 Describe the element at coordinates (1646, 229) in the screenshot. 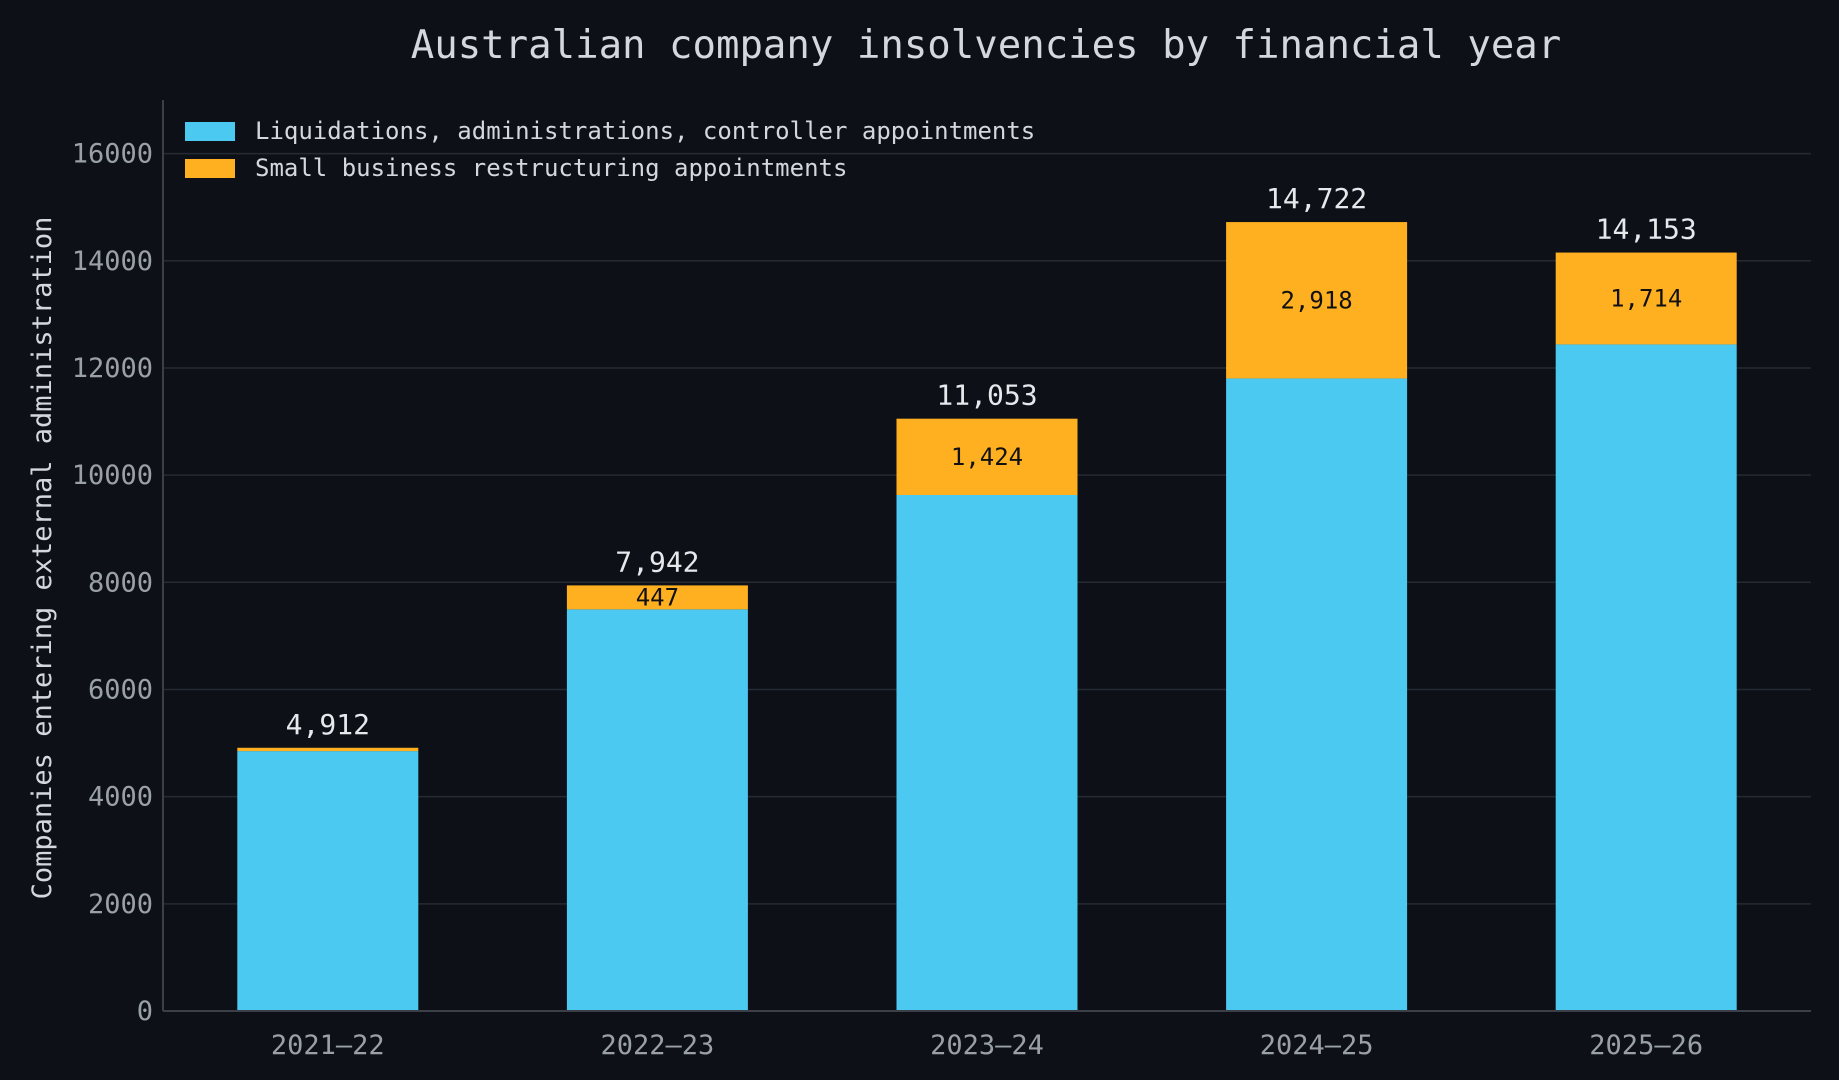

I see `total-value-label: 14,153` at that location.